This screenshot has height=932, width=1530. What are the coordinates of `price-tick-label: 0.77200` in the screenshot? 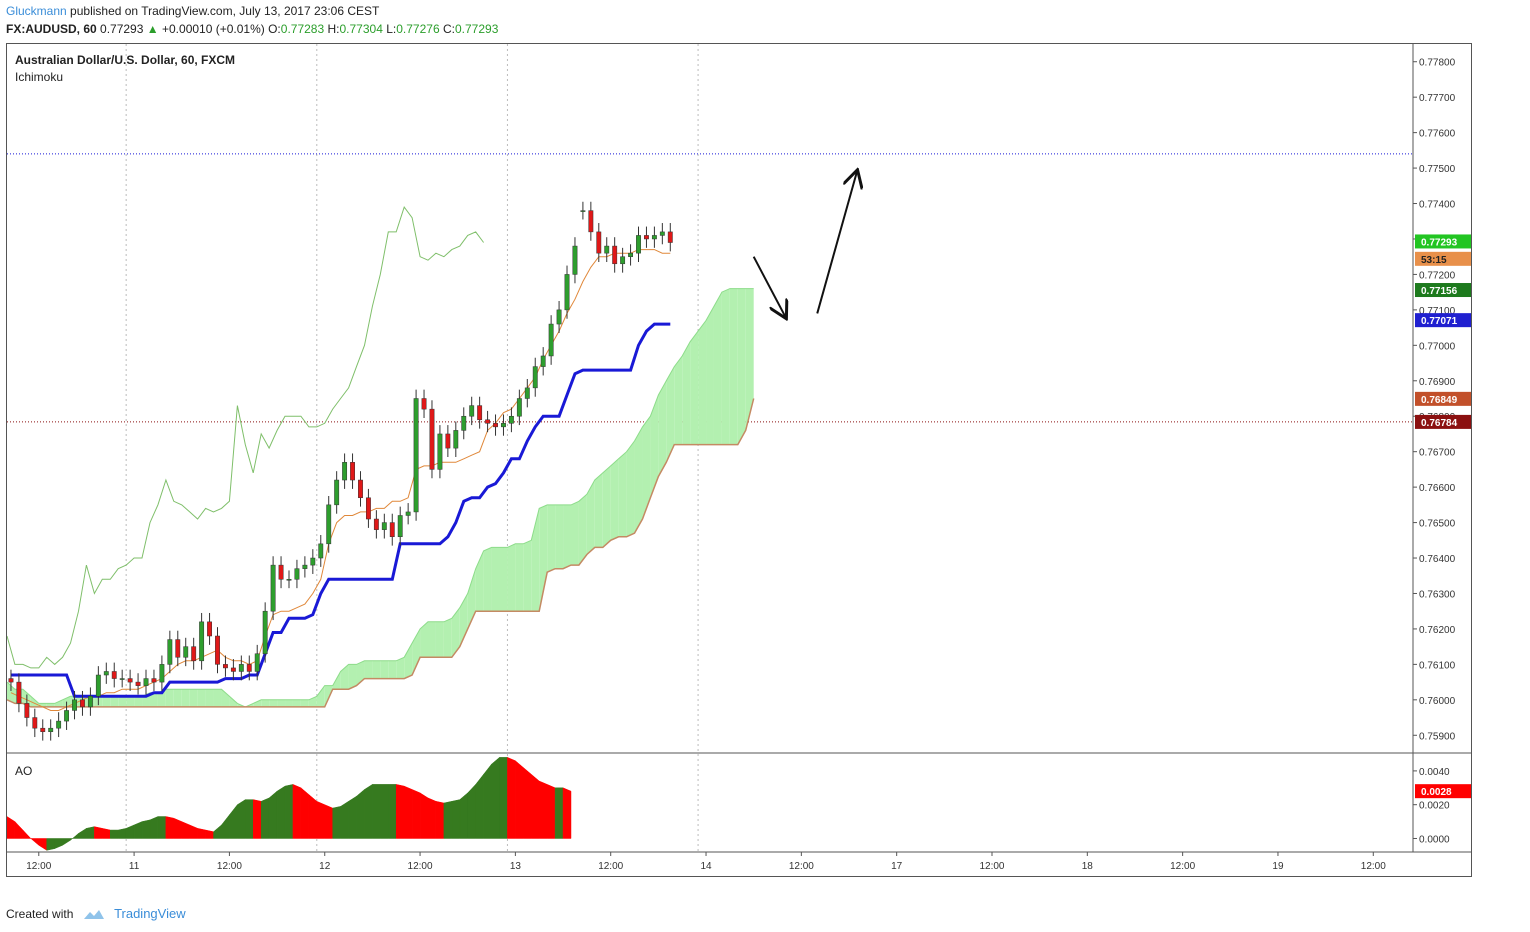 It's located at (1437, 275).